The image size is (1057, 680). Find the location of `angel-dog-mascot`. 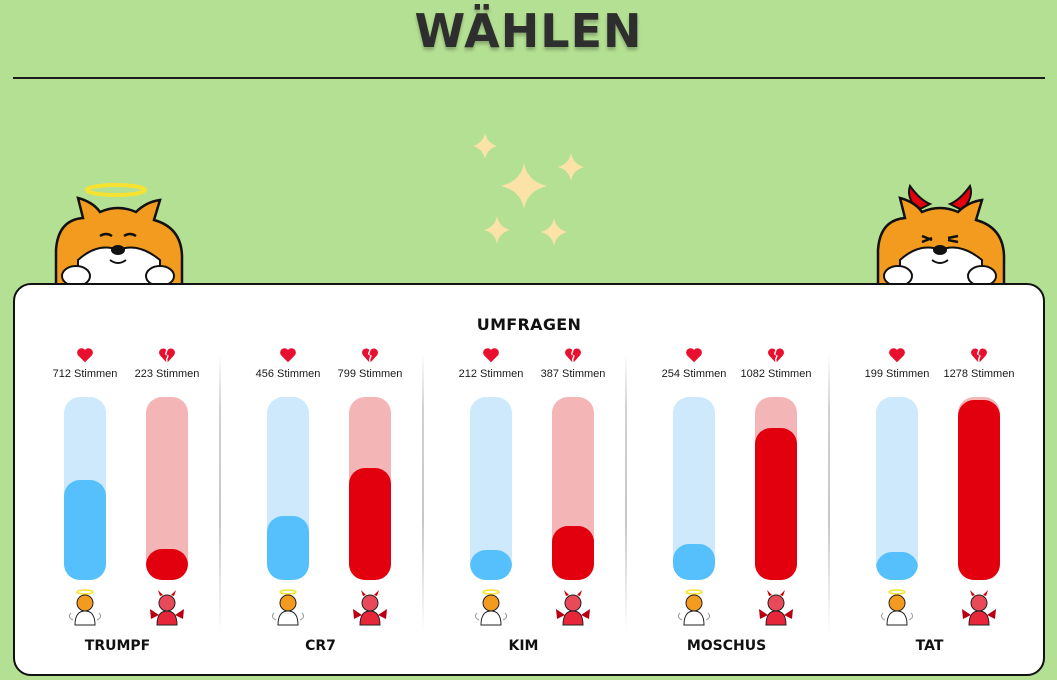

angel-dog-mascot is located at coordinates (119, 236).